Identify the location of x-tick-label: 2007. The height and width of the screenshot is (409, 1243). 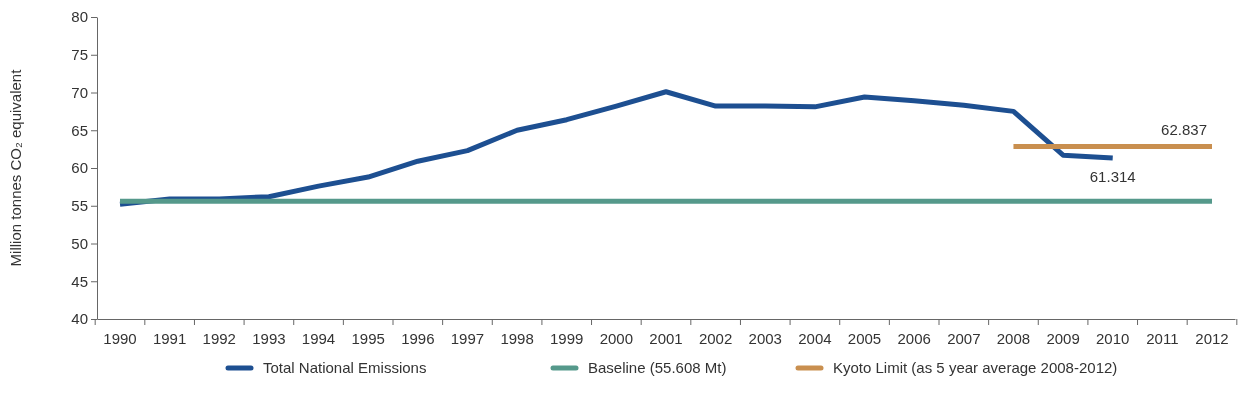
(964, 338).